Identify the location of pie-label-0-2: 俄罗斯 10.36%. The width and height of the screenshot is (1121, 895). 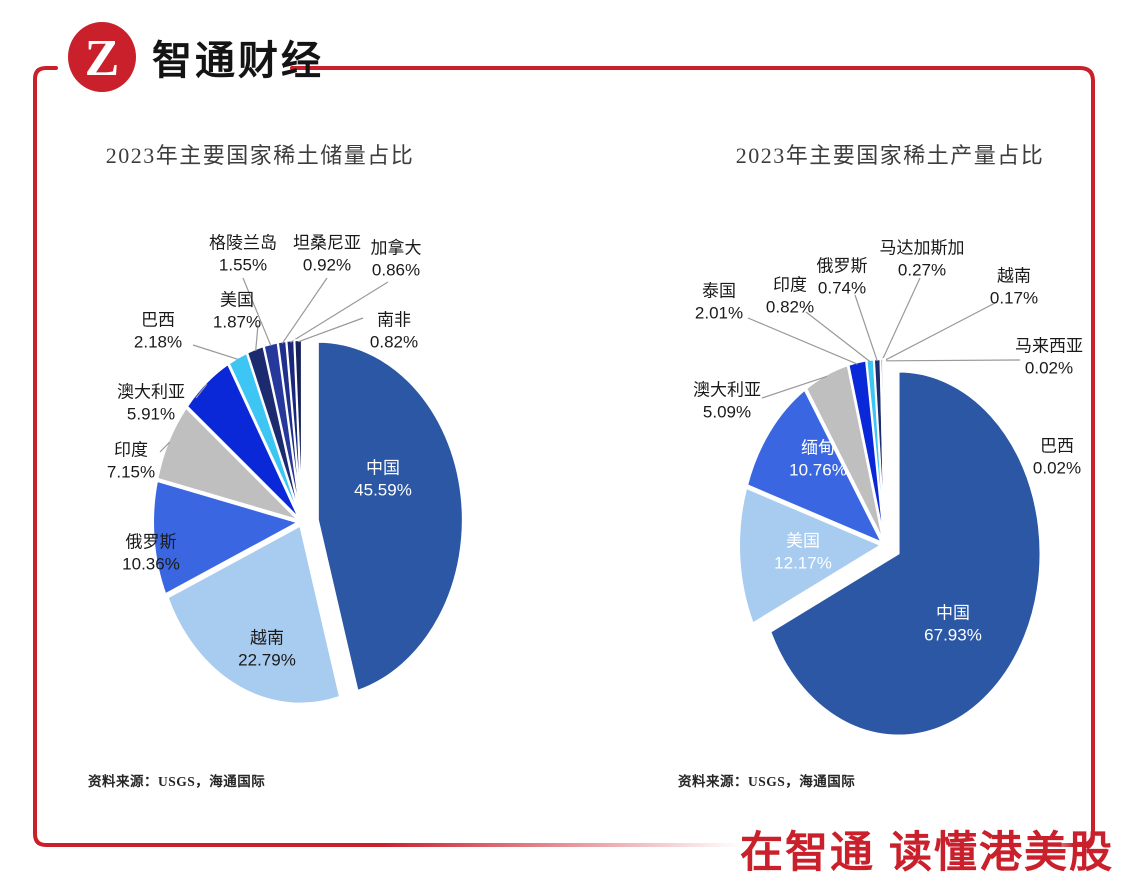
(151, 553).